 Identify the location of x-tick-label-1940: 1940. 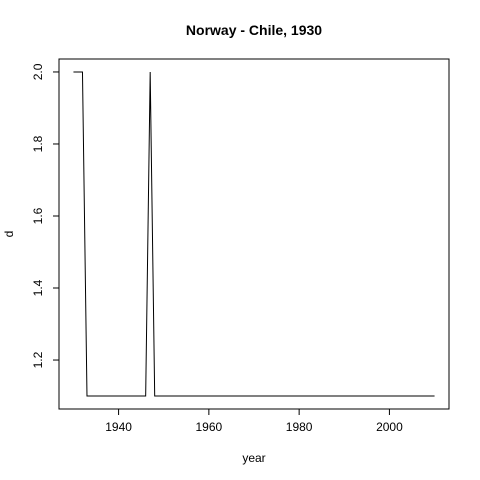
(118, 427).